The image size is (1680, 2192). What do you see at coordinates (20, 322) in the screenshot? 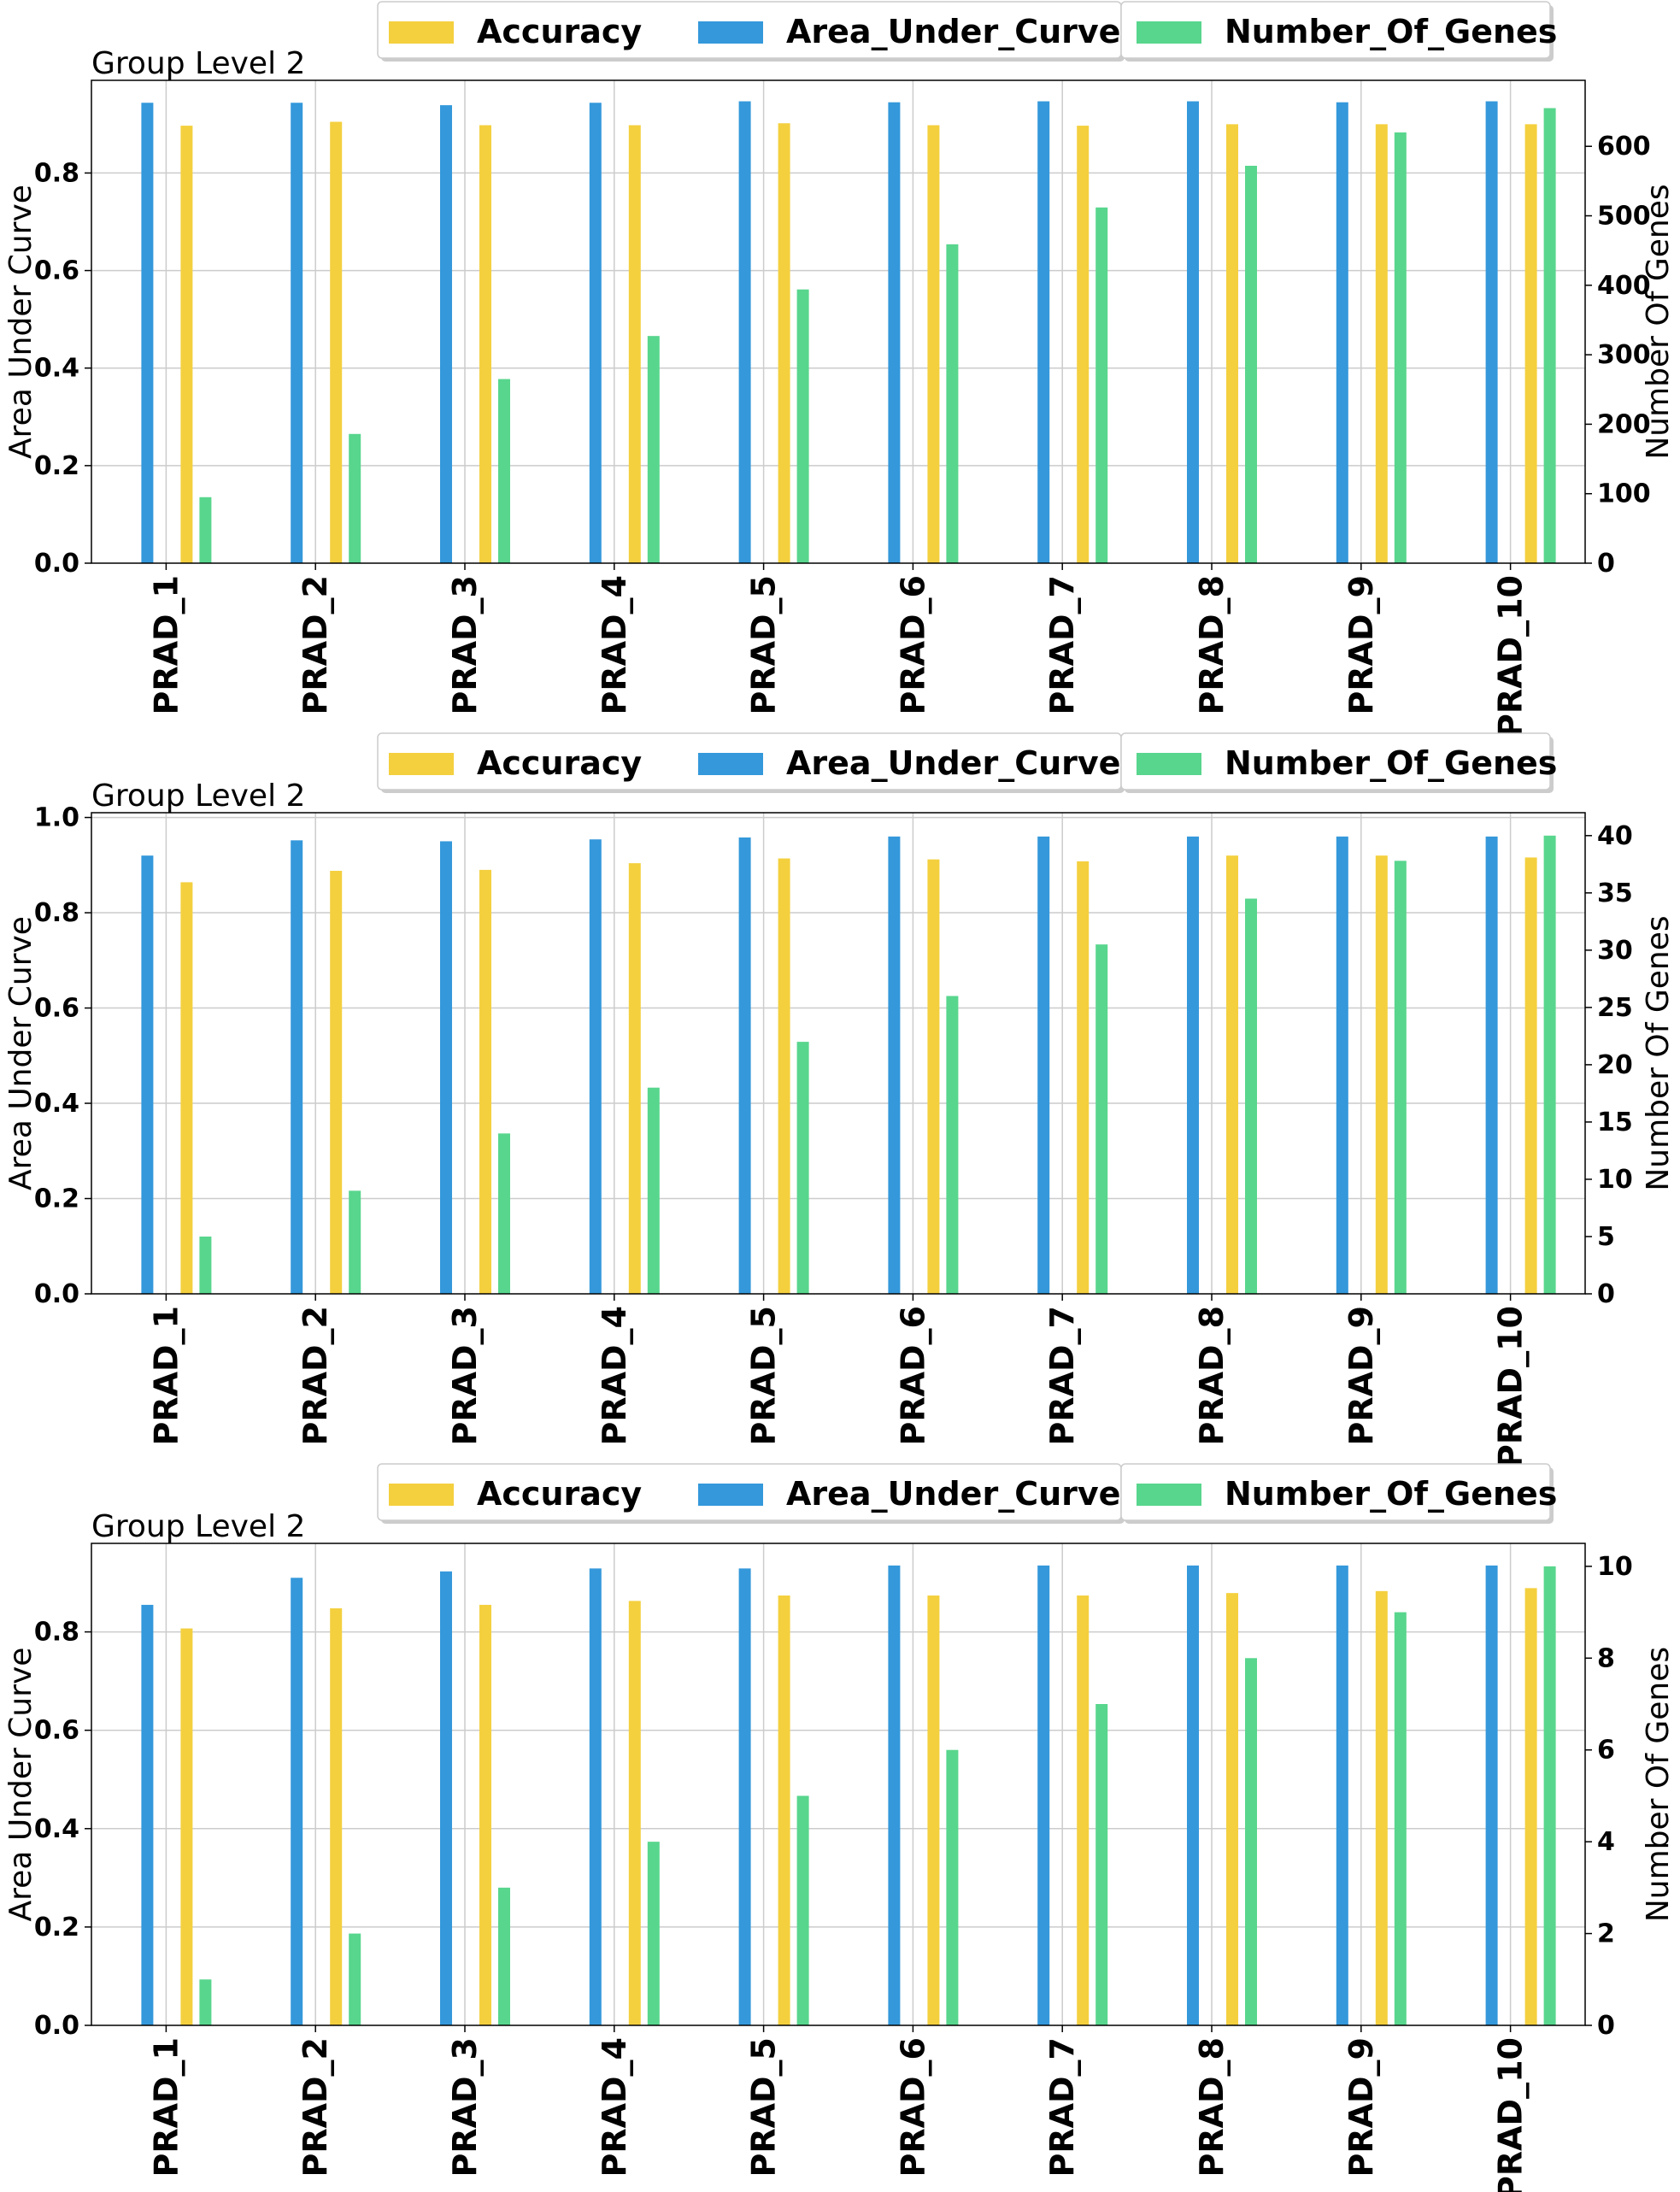
I see `y-axis-label: Area Under Curve` at bounding box center [20, 322].